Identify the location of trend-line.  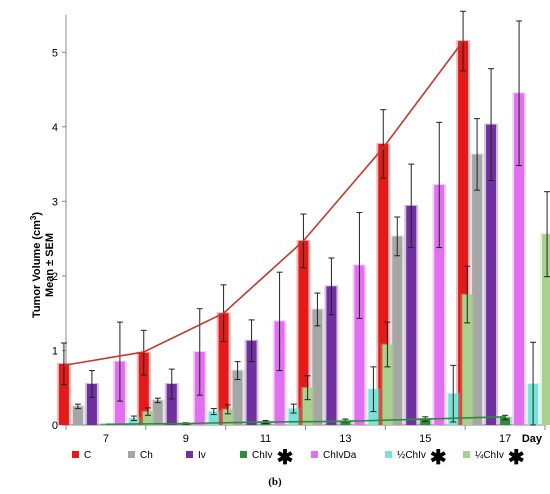
(305, 421).